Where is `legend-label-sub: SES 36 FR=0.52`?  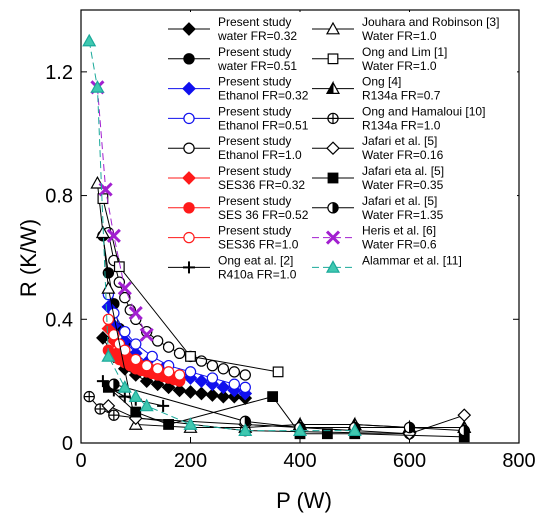 legend-label-sub: SES 36 FR=0.52 is located at coordinates (263, 215).